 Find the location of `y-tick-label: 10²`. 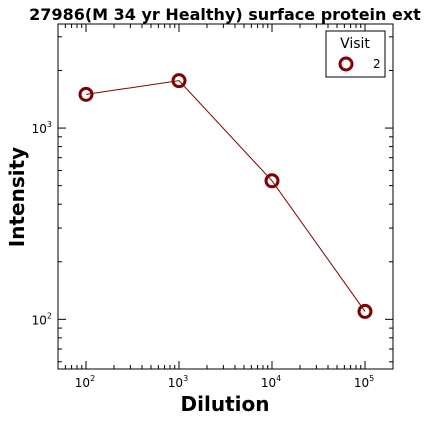

y-tick-label: 10² is located at coordinates (42, 319).